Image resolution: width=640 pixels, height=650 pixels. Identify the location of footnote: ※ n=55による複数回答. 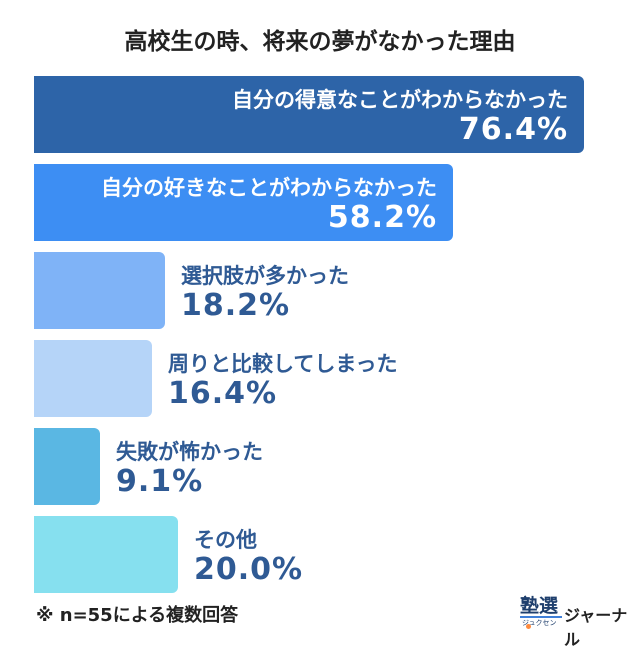
(137, 615).